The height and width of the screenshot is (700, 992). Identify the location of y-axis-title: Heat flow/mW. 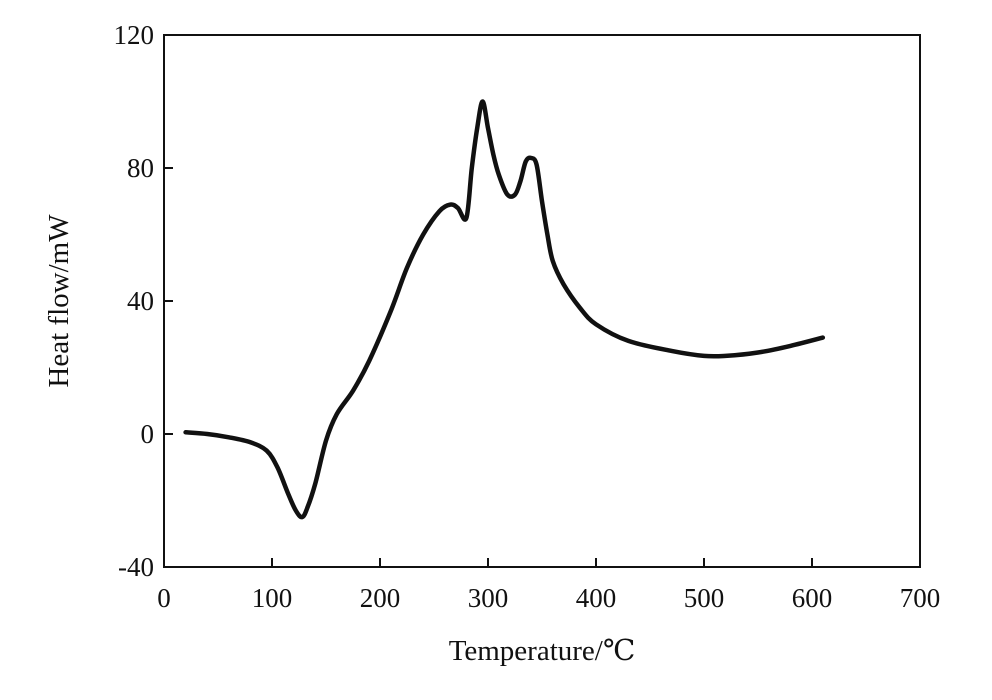
(59, 301).